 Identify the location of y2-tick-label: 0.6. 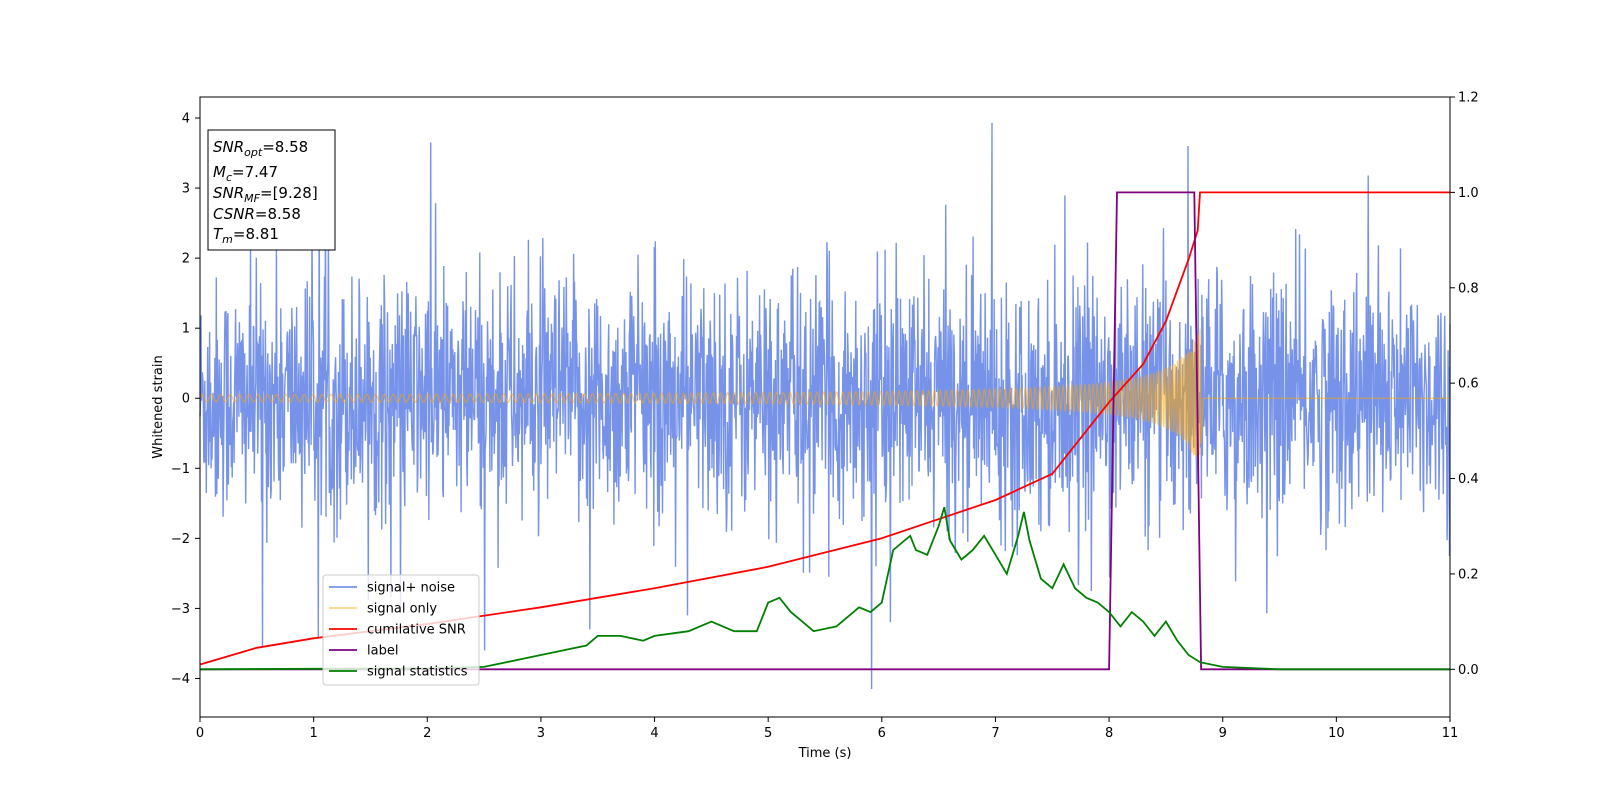
(1468, 384).